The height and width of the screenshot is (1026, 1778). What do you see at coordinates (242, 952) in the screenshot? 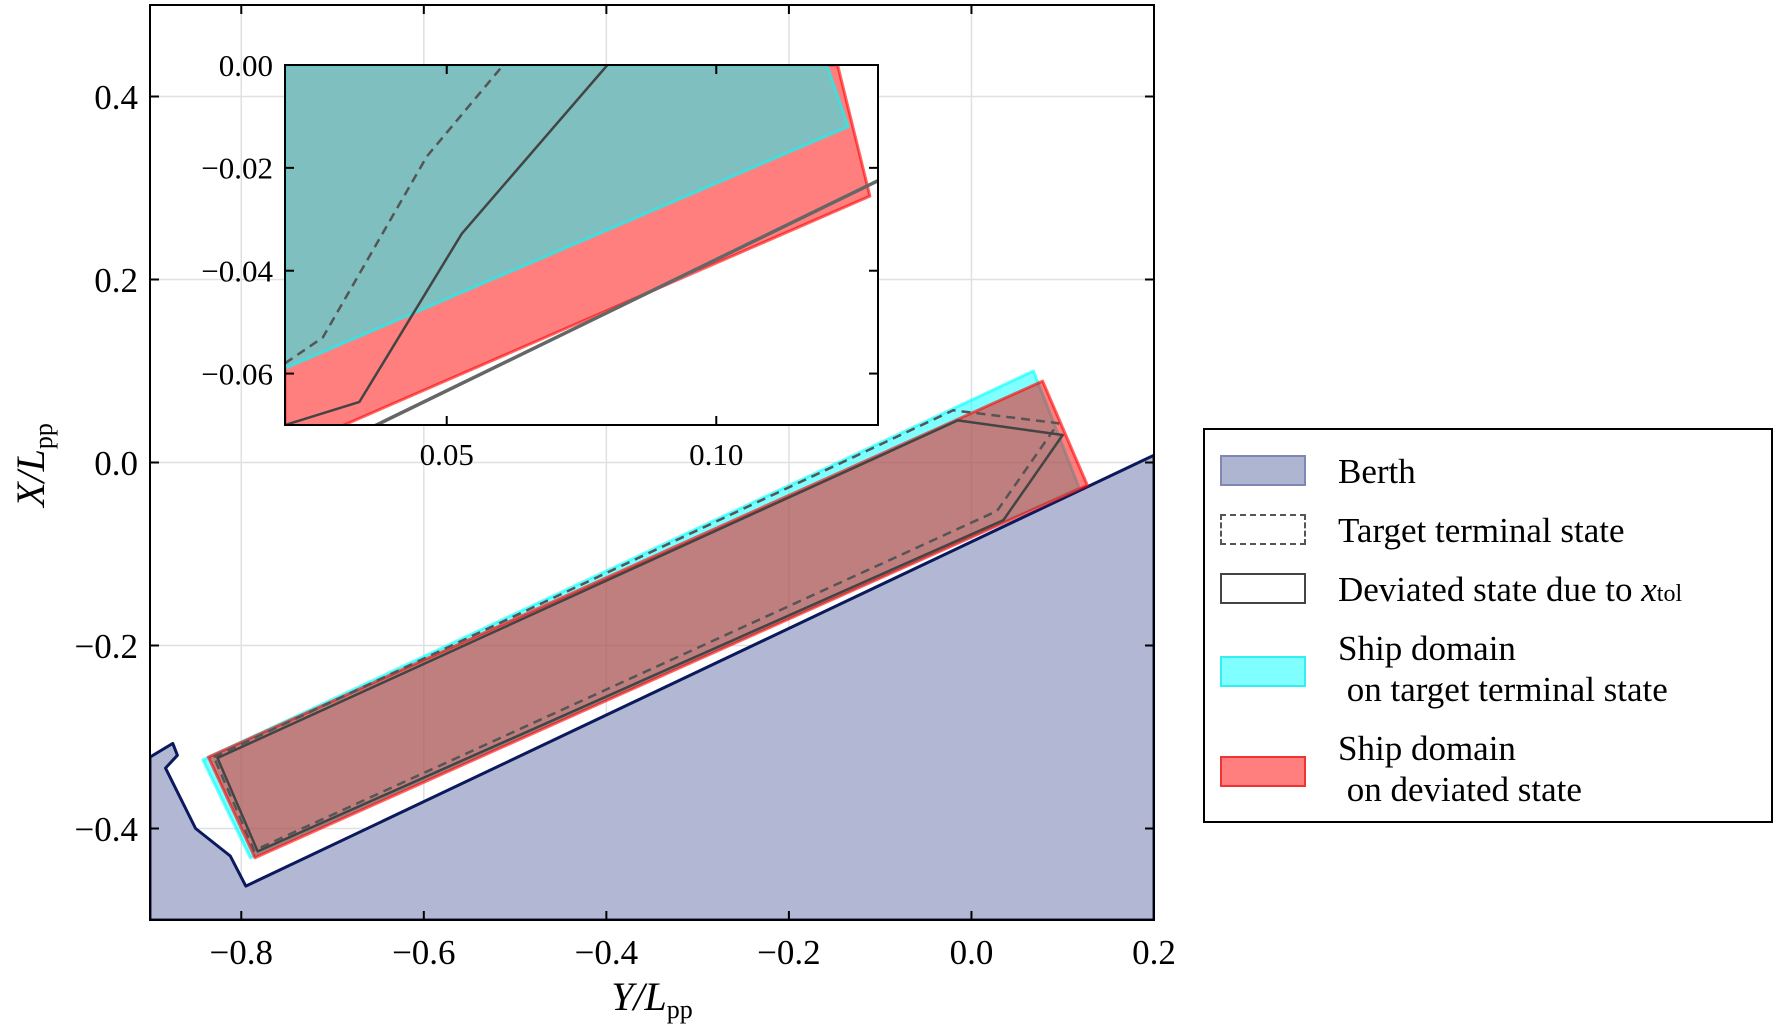
I see `main-xtick-label-0: −0.8` at bounding box center [242, 952].